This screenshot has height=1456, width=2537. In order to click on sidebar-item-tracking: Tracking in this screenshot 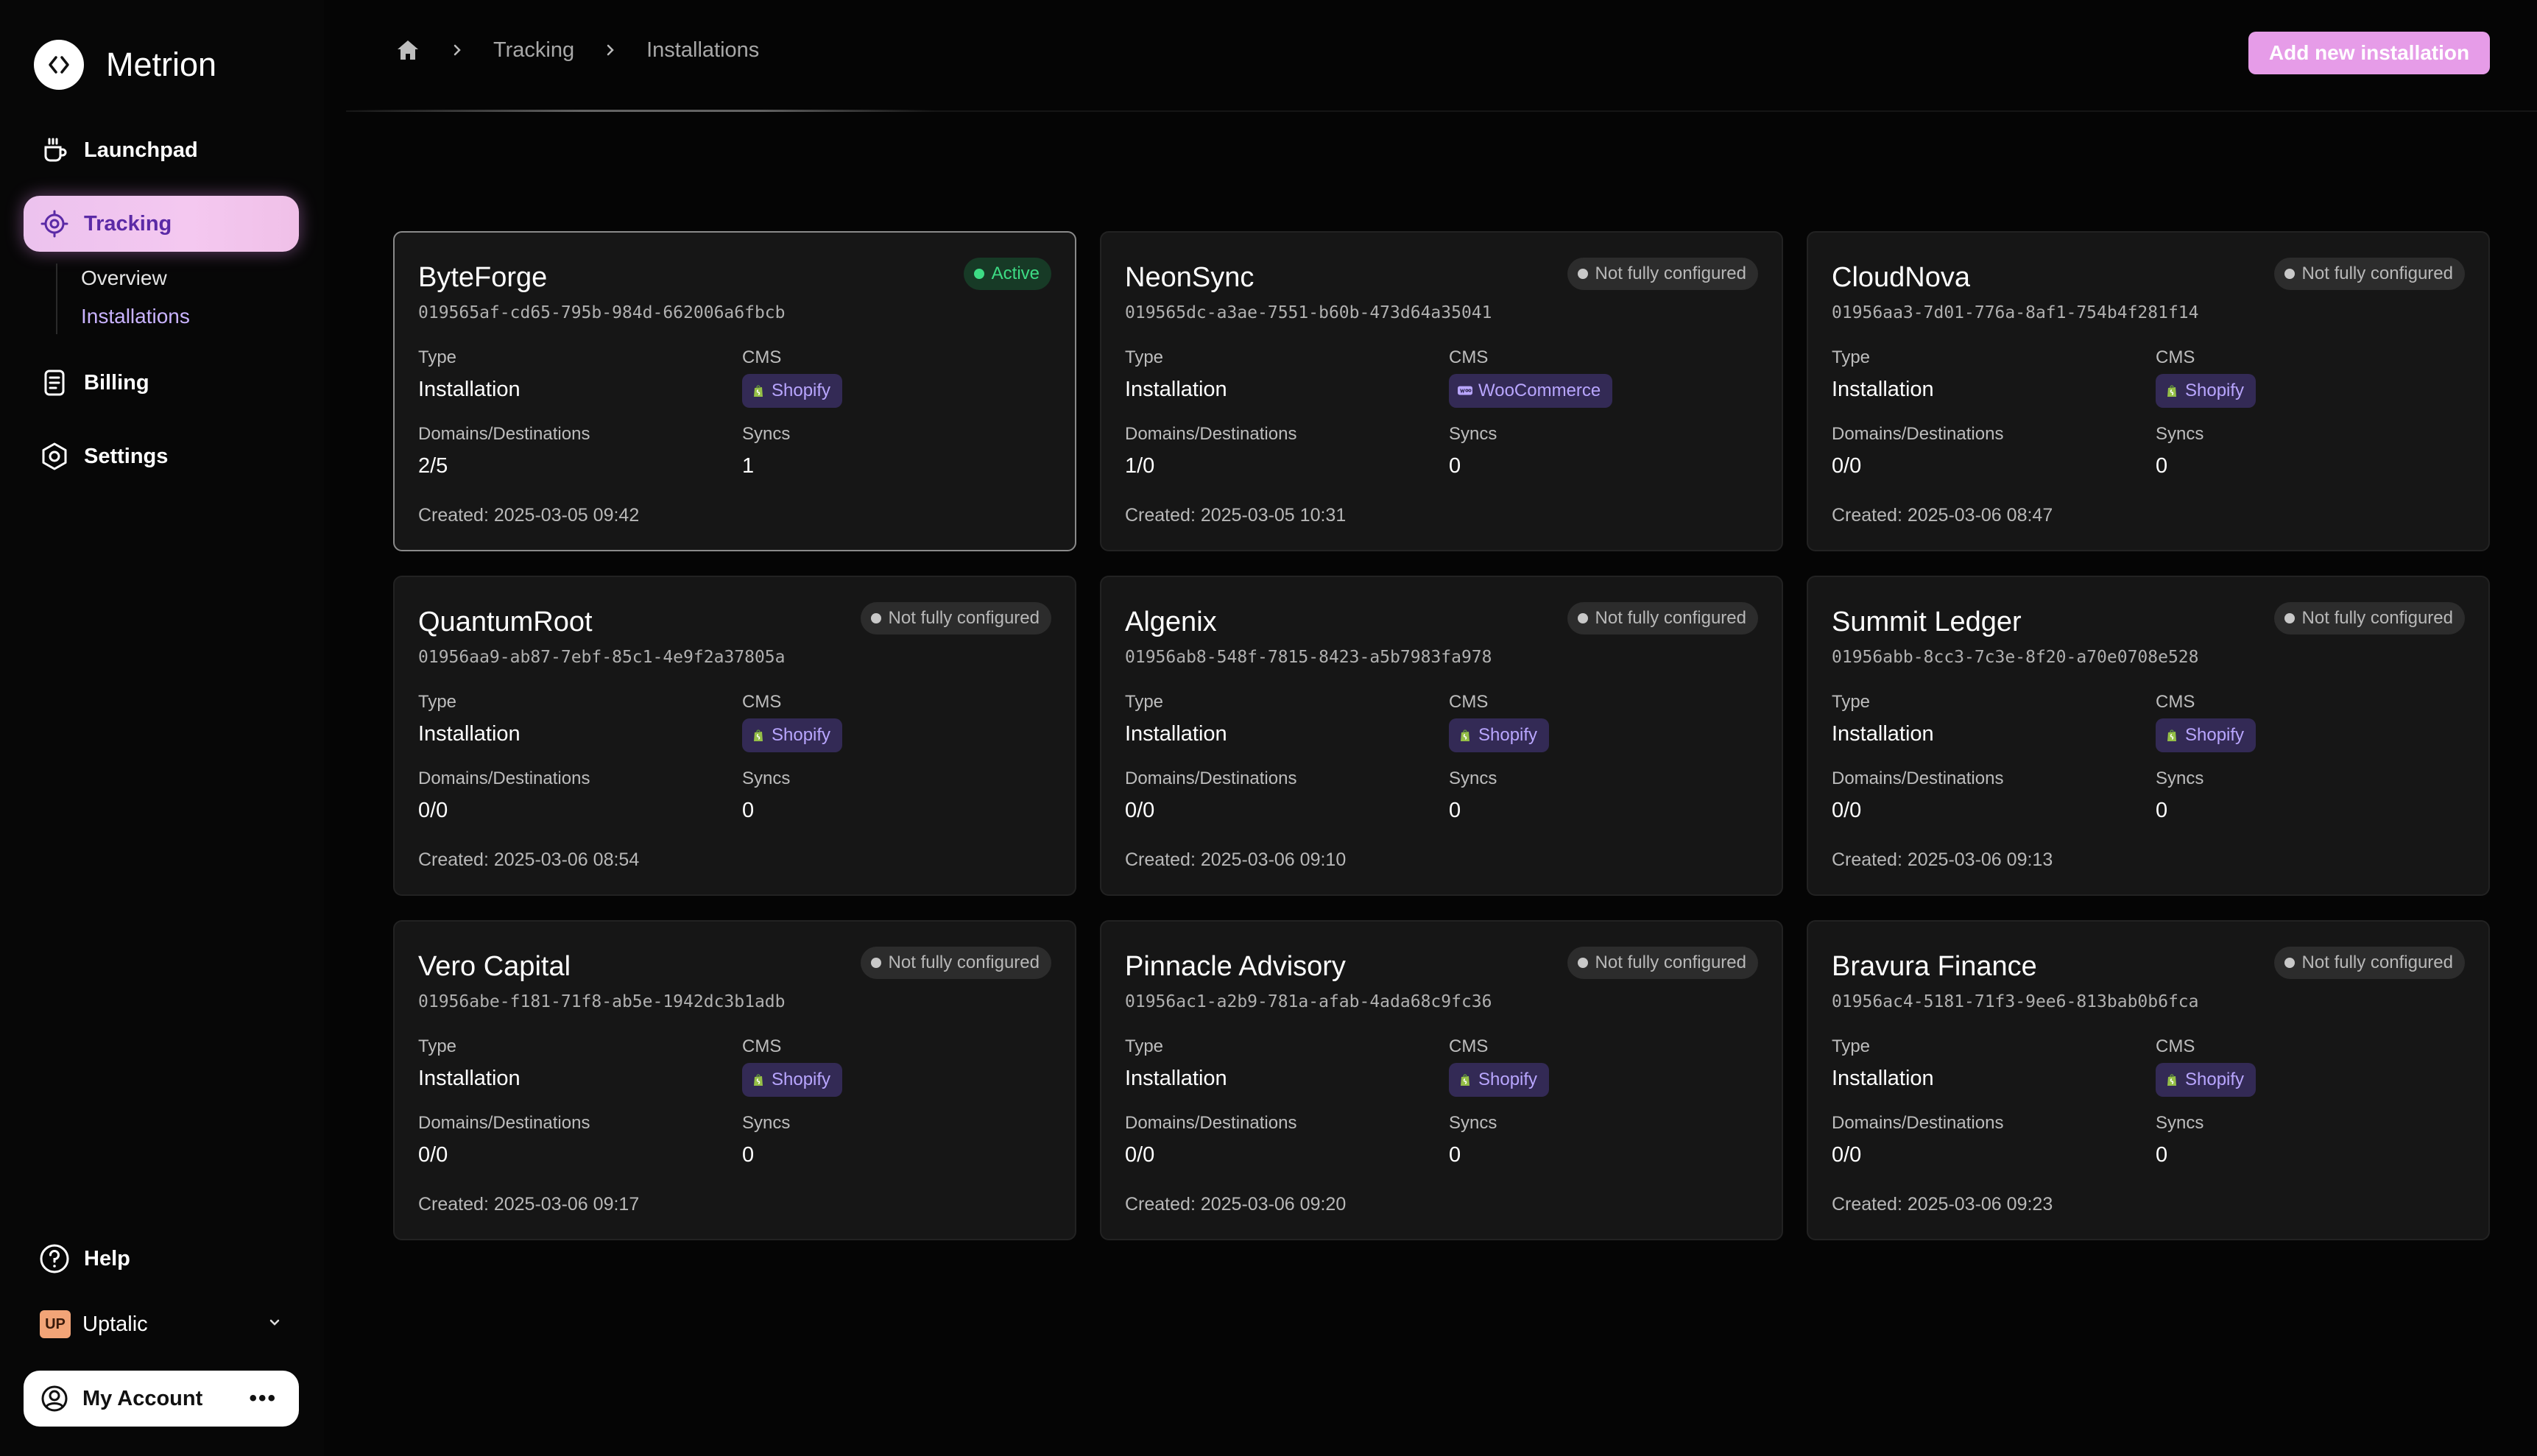, I will do `click(162, 224)`.